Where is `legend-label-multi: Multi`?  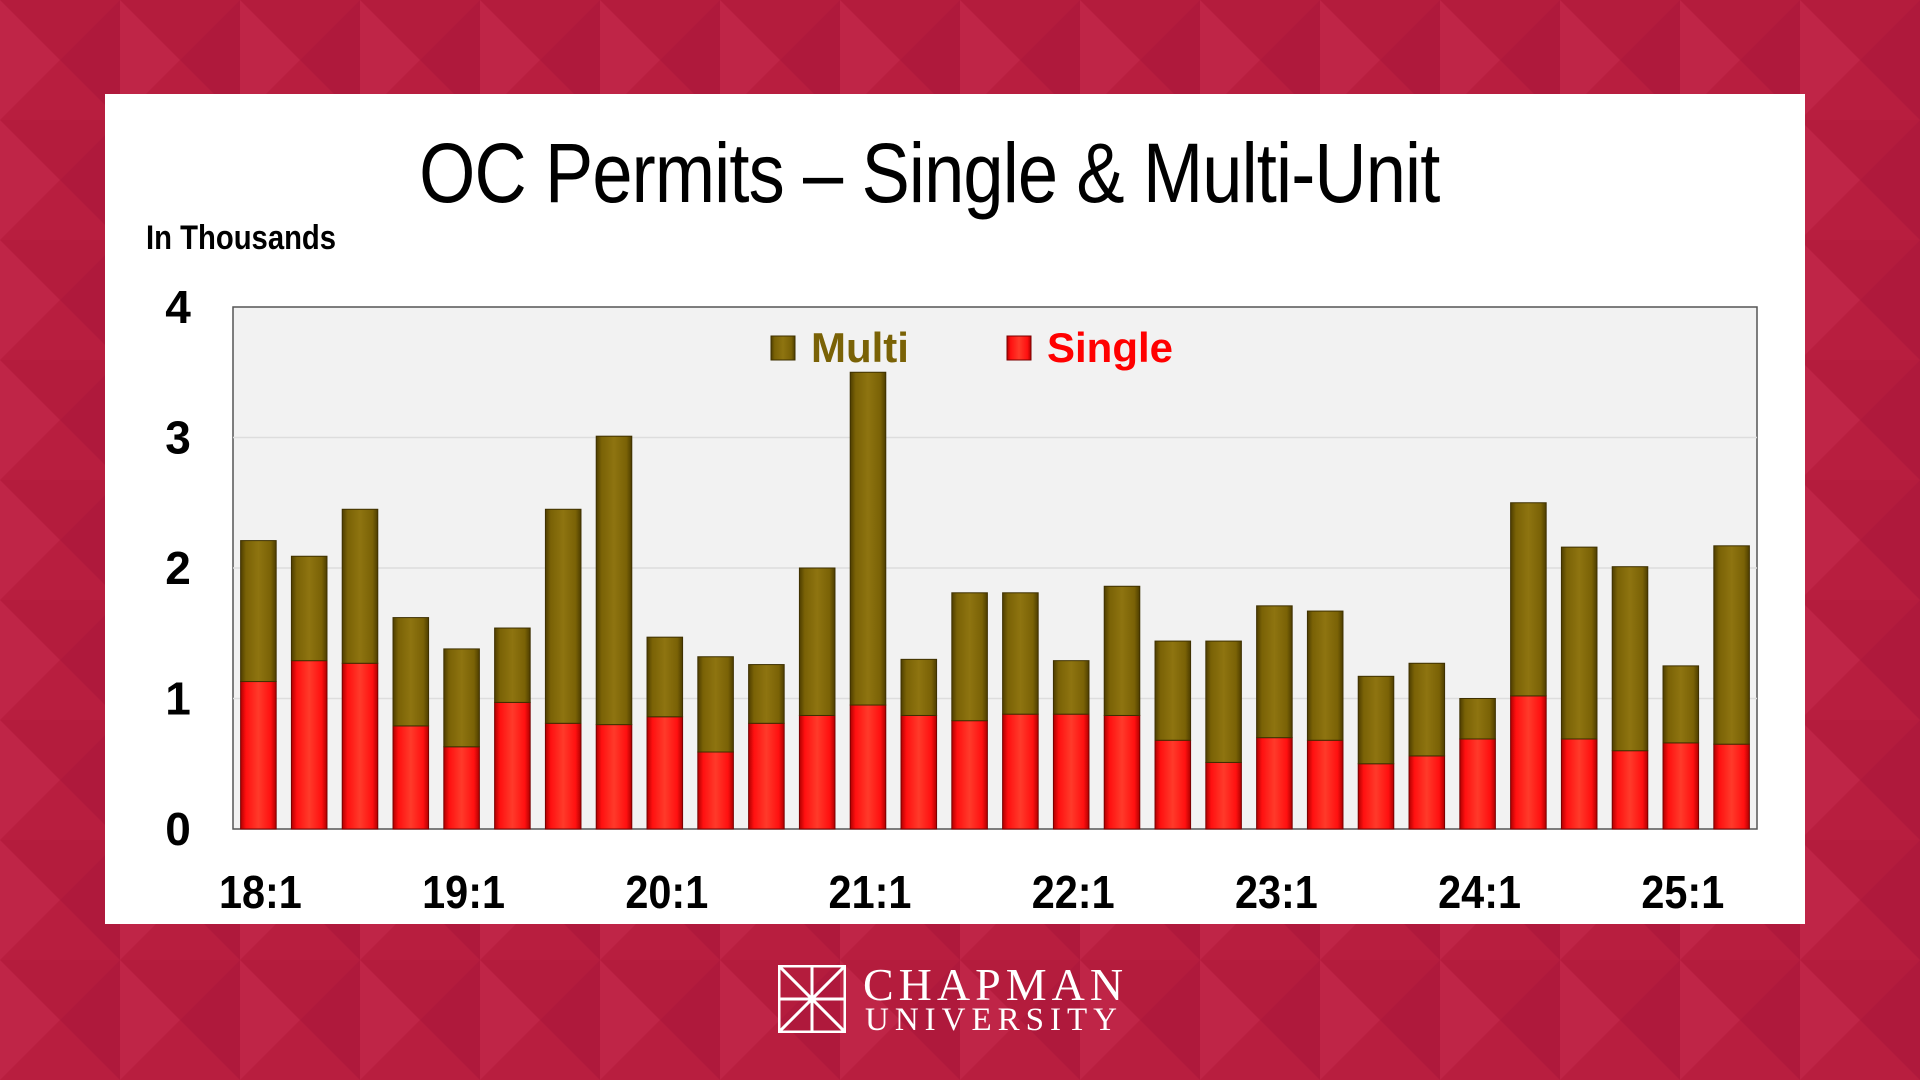
legend-label-multi: Multi is located at coordinates (860, 347).